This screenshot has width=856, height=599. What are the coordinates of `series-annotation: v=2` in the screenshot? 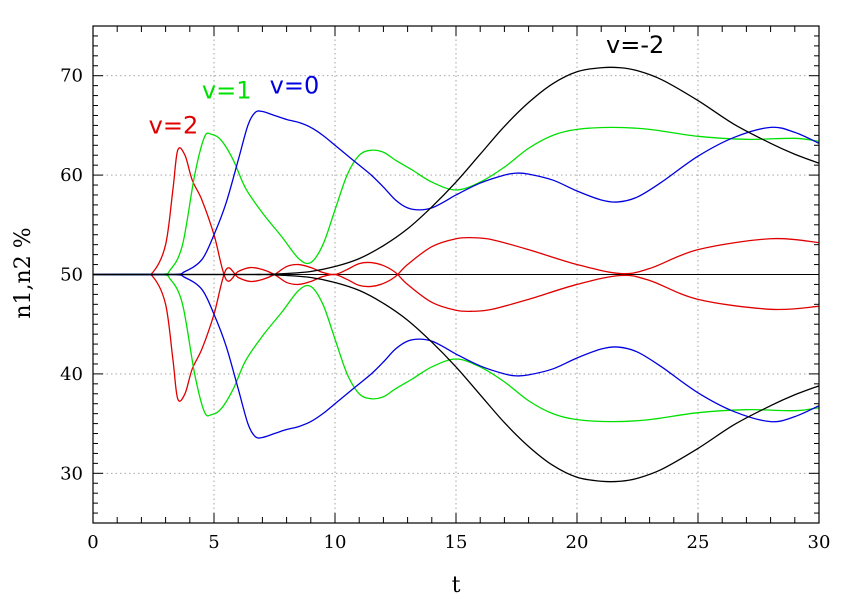 It's located at (174, 125).